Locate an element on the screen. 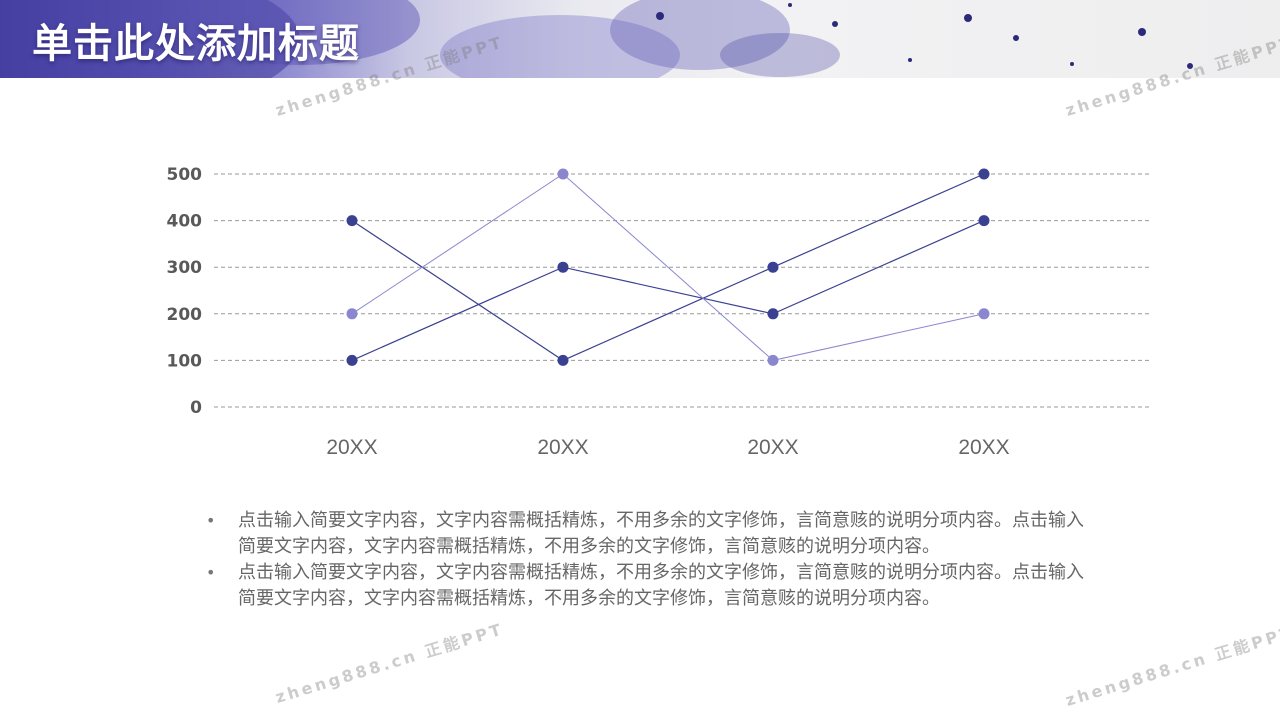 The height and width of the screenshot is (720, 1280). page-title: 单击此处添加标题 is located at coordinates (196, 44).